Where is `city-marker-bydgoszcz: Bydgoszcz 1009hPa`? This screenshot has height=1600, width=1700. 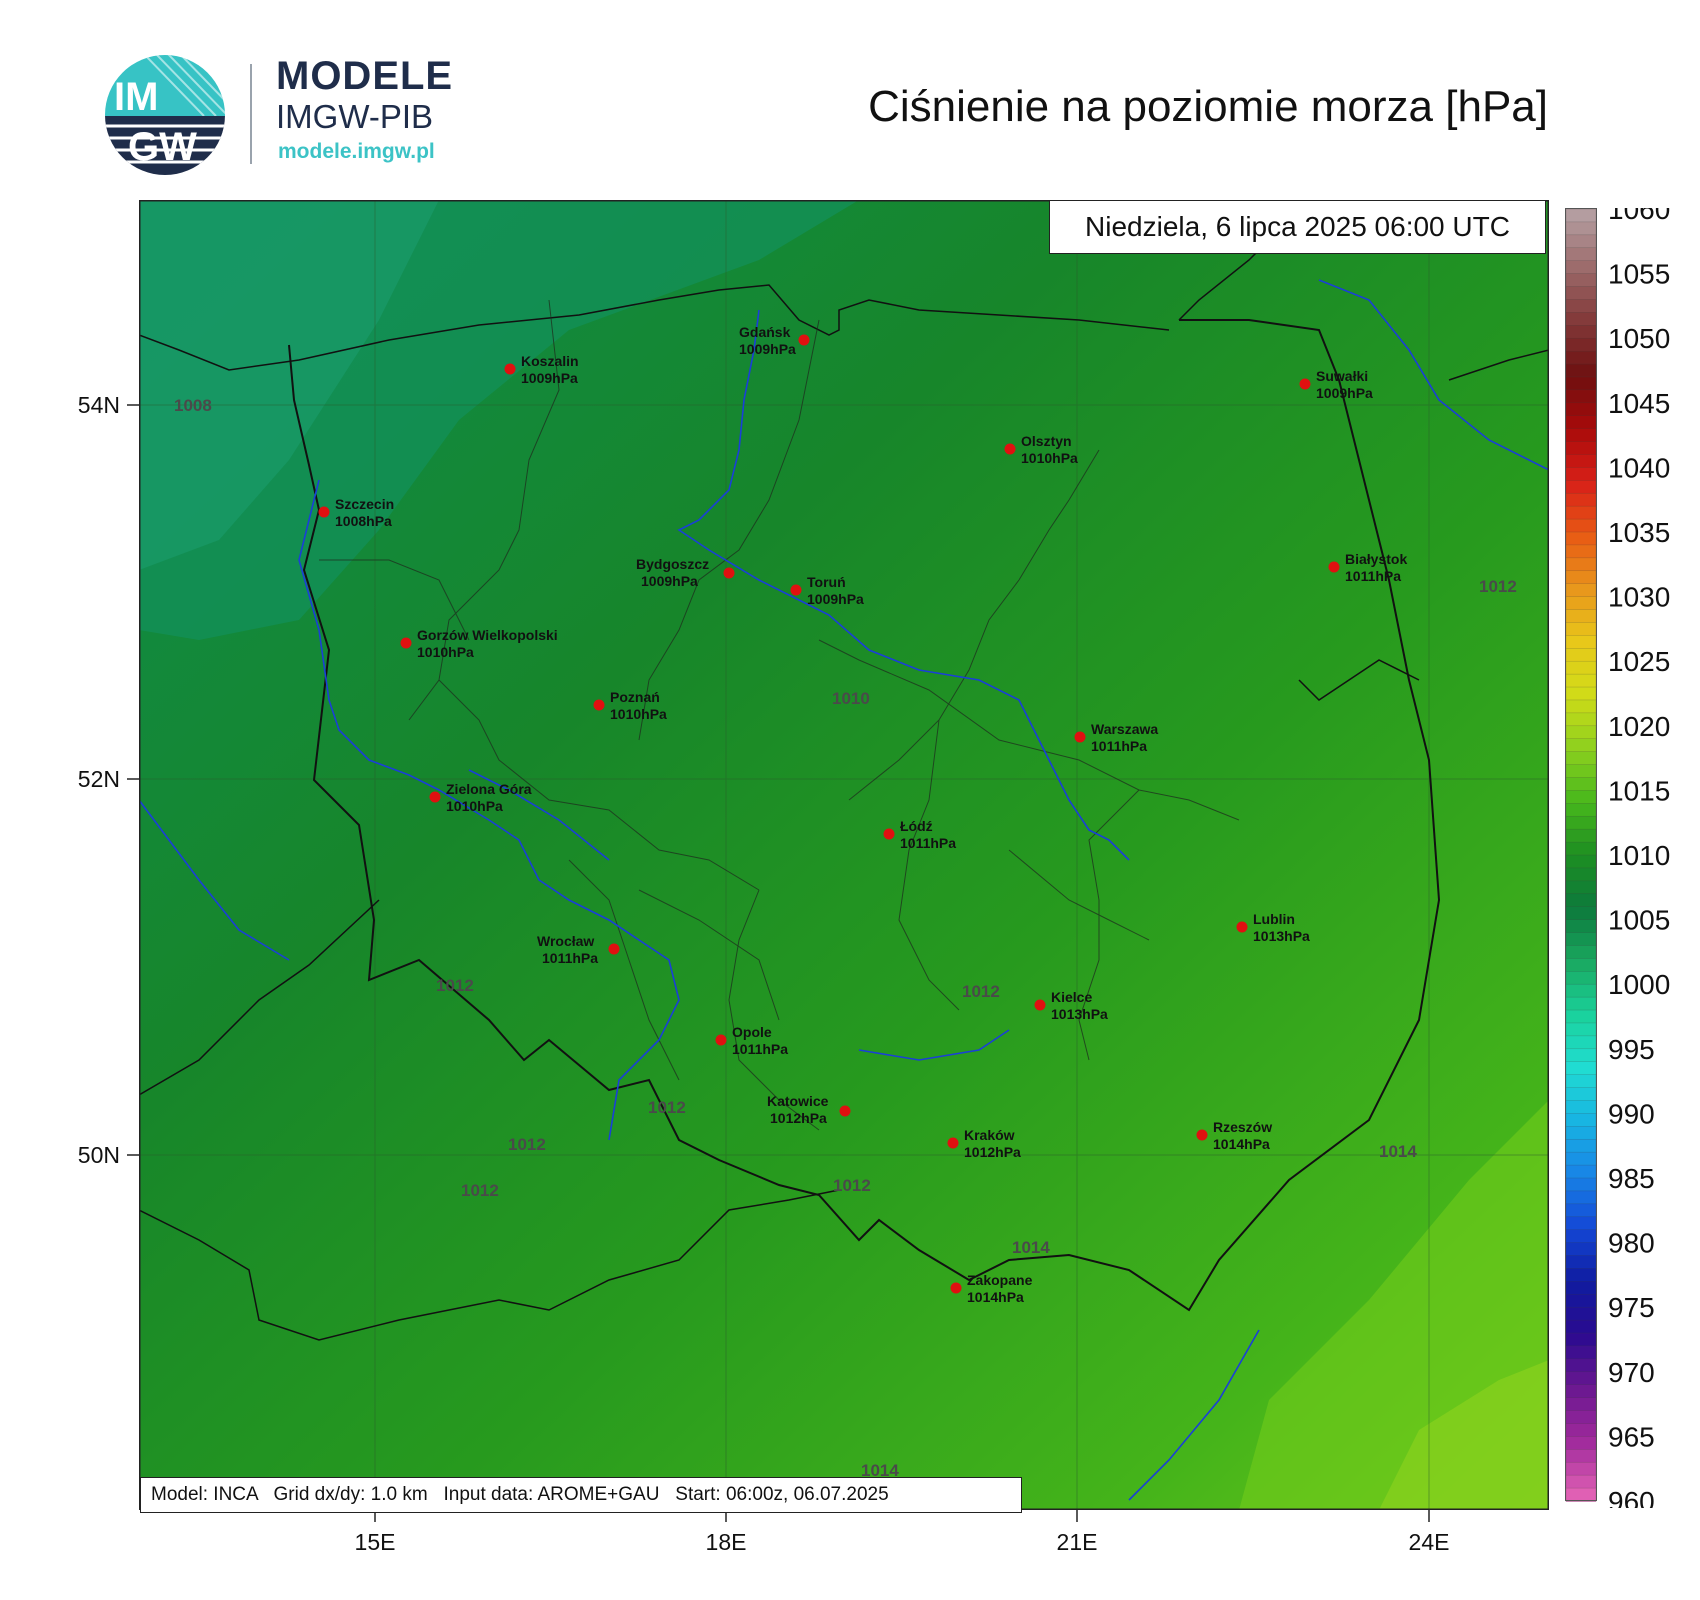 city-marker-bydgoszcz: Bydgoszcz 1009hPa is located at coordinates (685, 572).